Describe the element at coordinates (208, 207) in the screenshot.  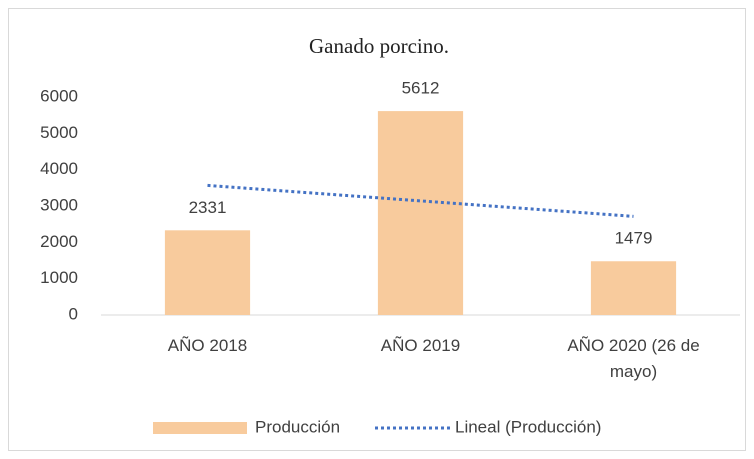
I see `data-label: 2331` at that location.